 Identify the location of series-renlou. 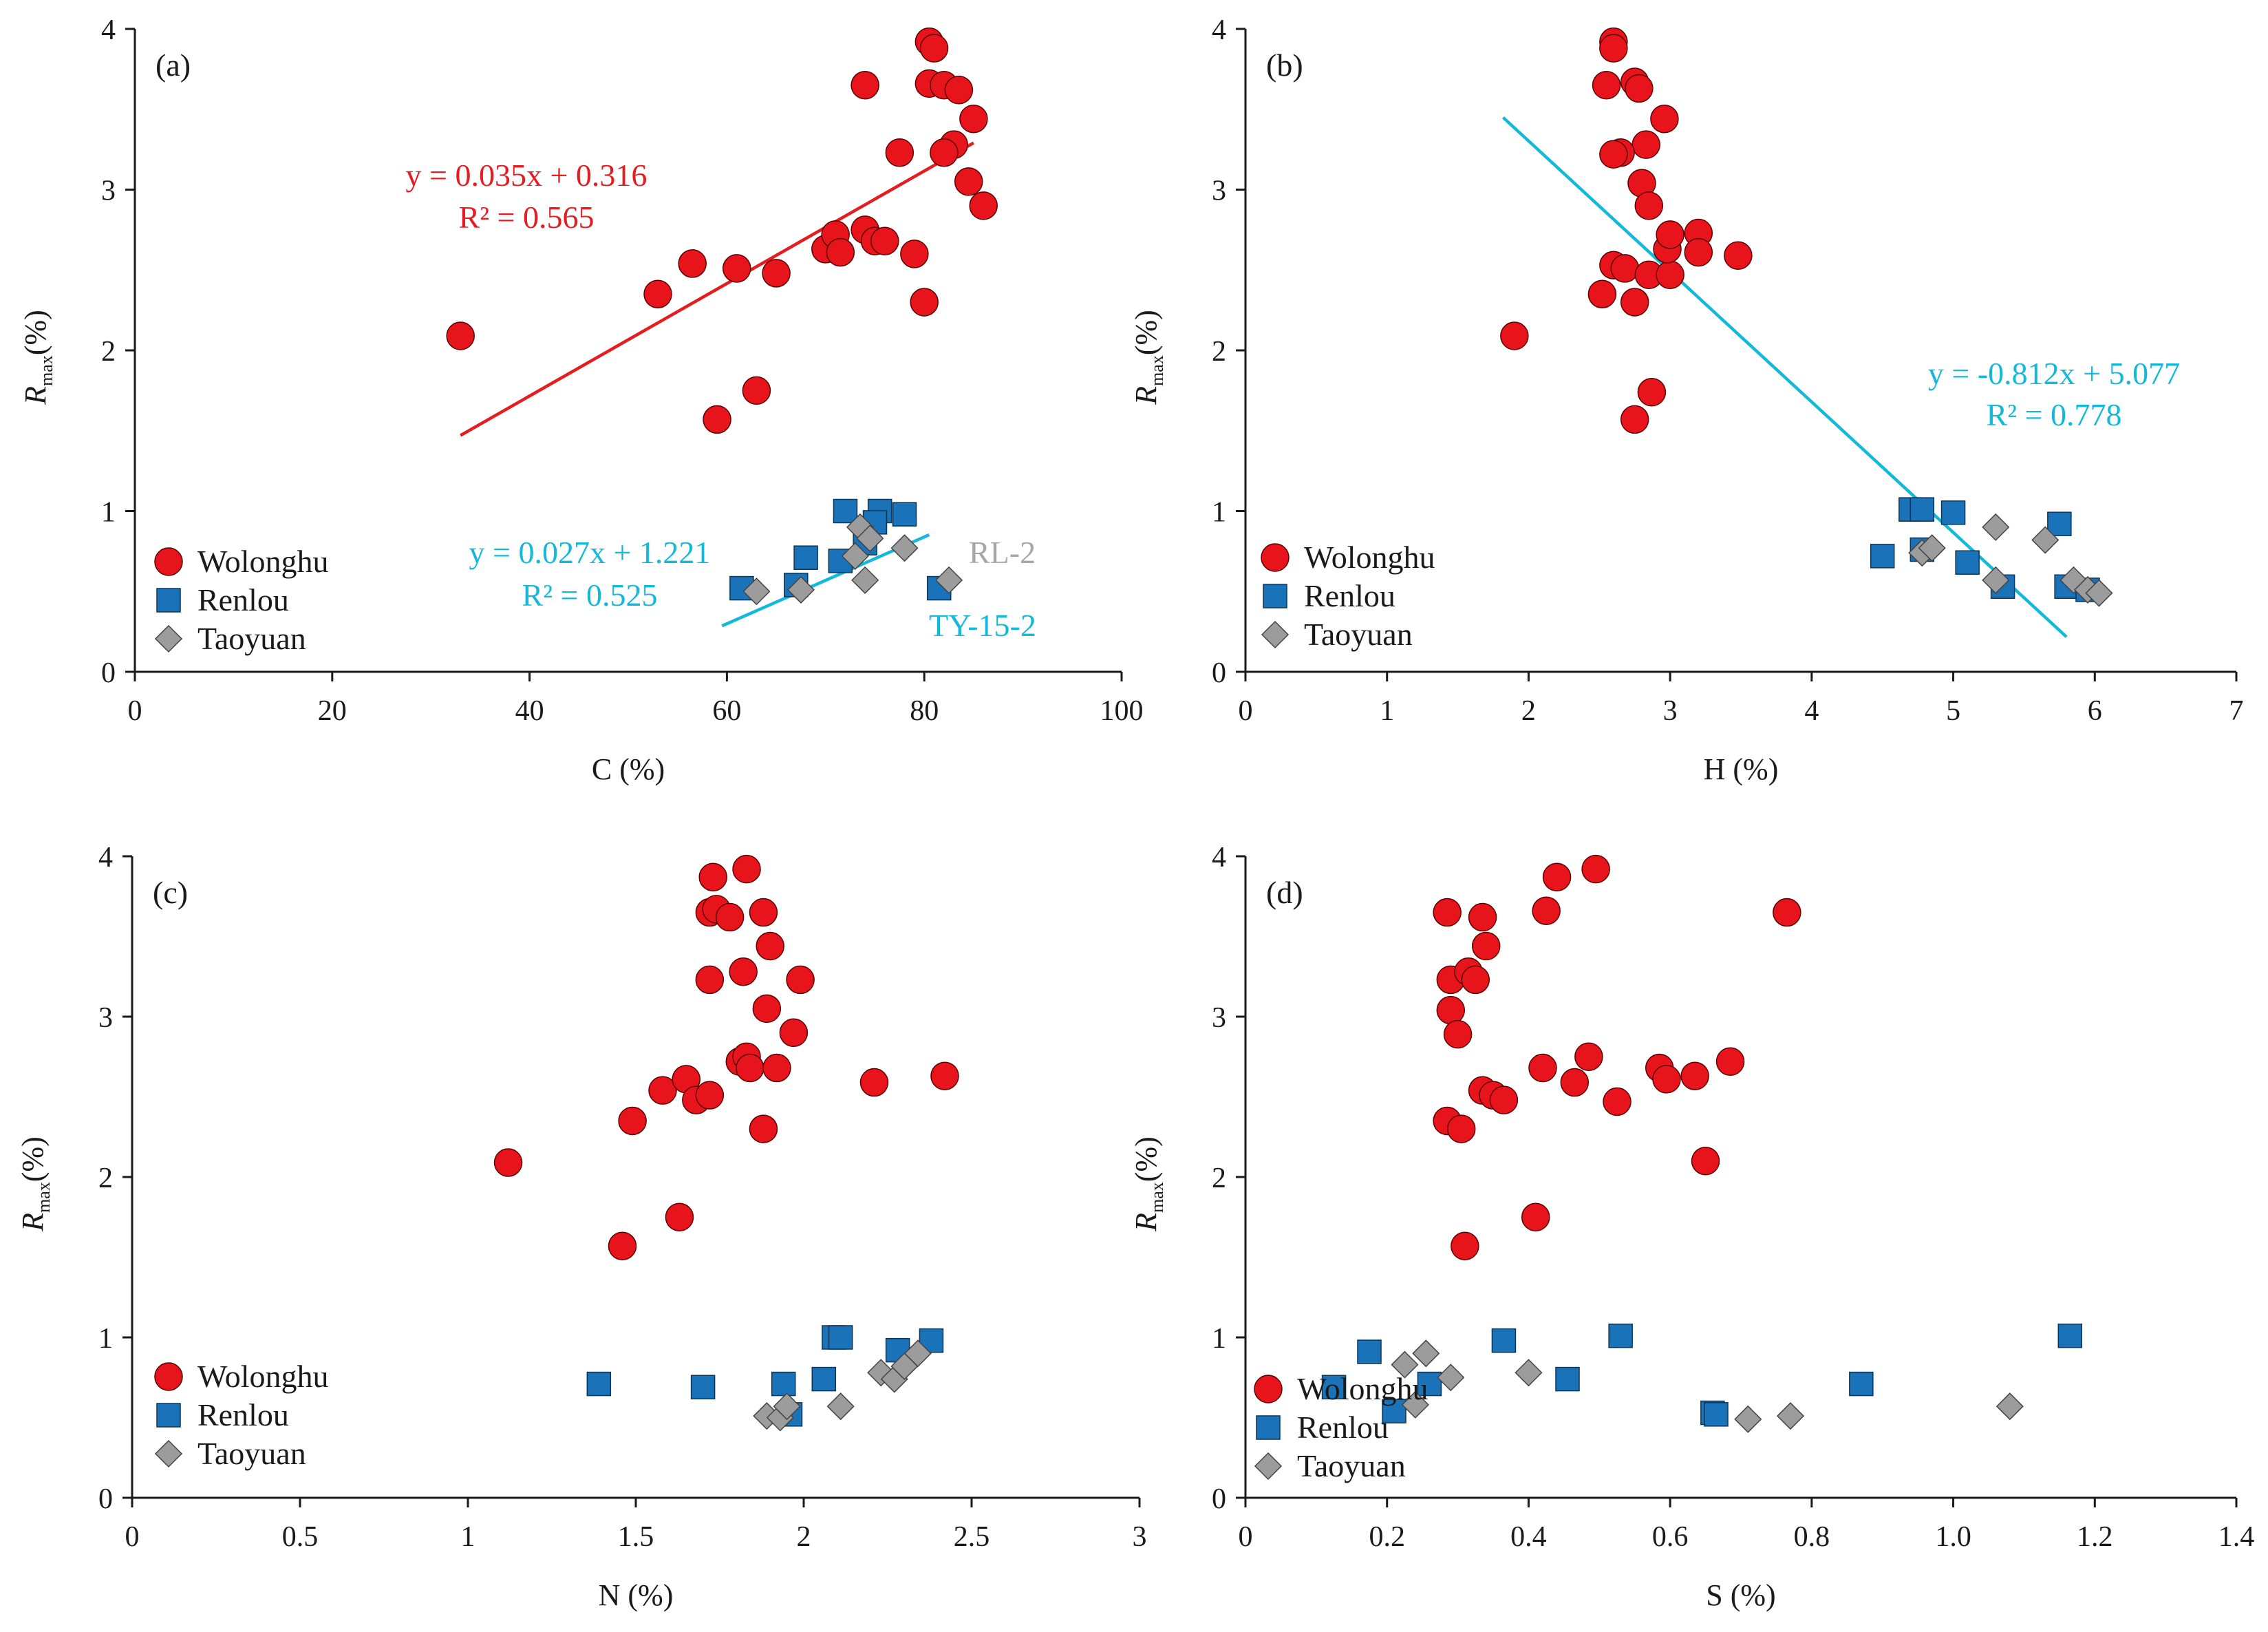
(1985, 549).